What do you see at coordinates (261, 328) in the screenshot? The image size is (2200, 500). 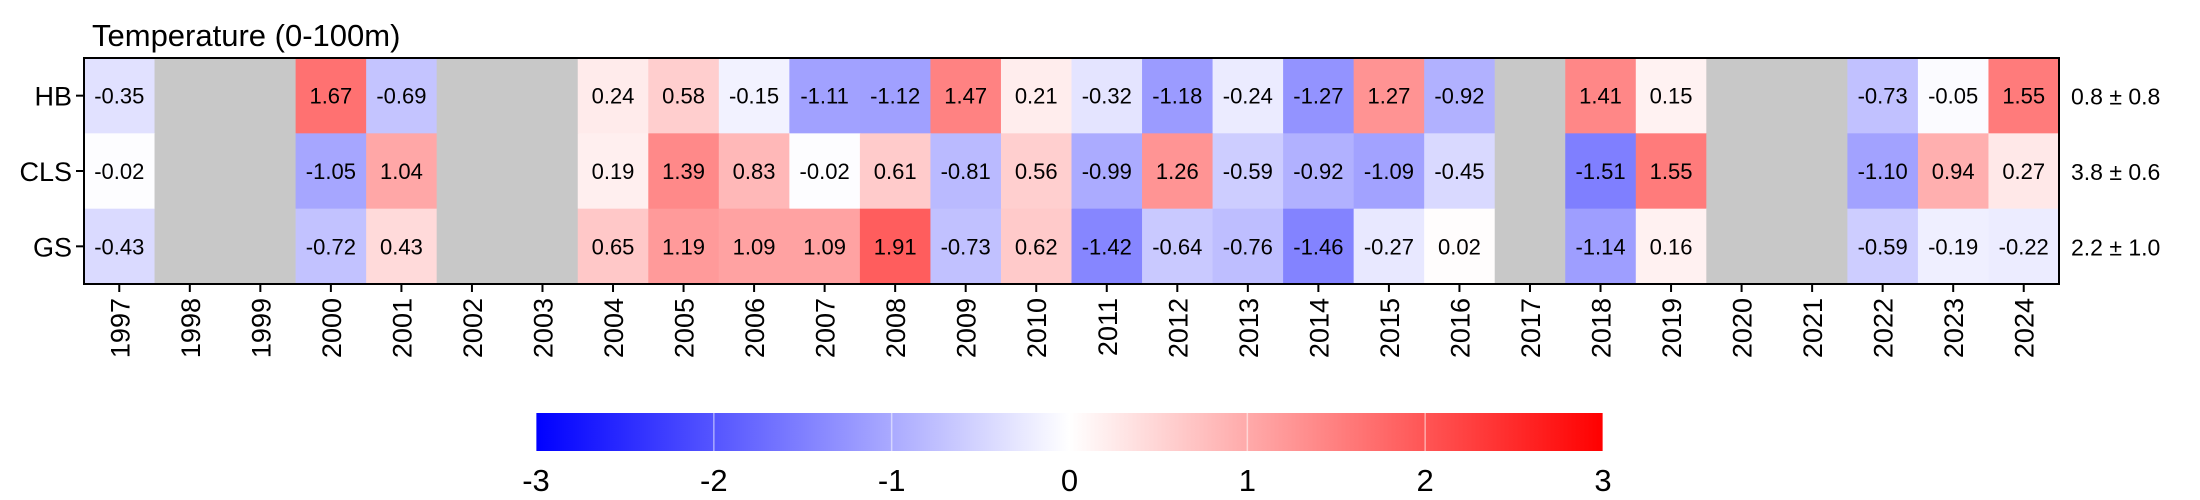 I see `x-tick-label: 1999` at bounding box center [261, 328].